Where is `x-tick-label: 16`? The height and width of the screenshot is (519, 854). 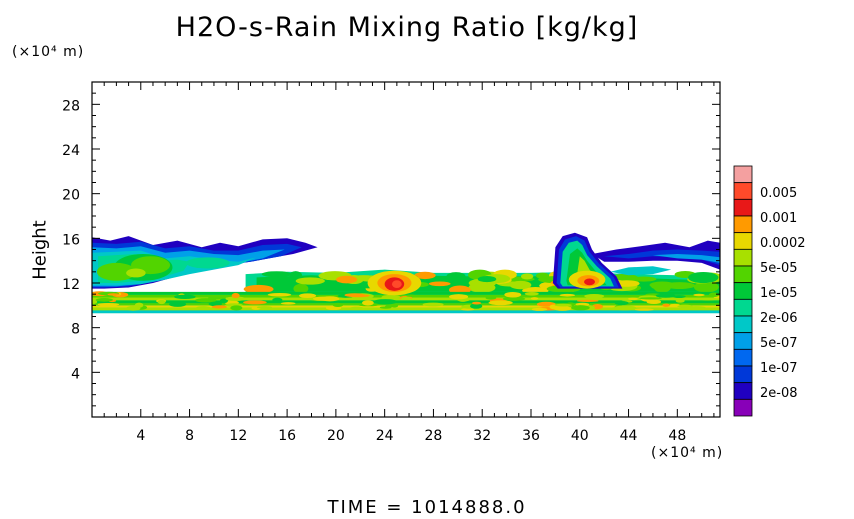 x-tick-label: 16 is located at coordinates (287, 436).